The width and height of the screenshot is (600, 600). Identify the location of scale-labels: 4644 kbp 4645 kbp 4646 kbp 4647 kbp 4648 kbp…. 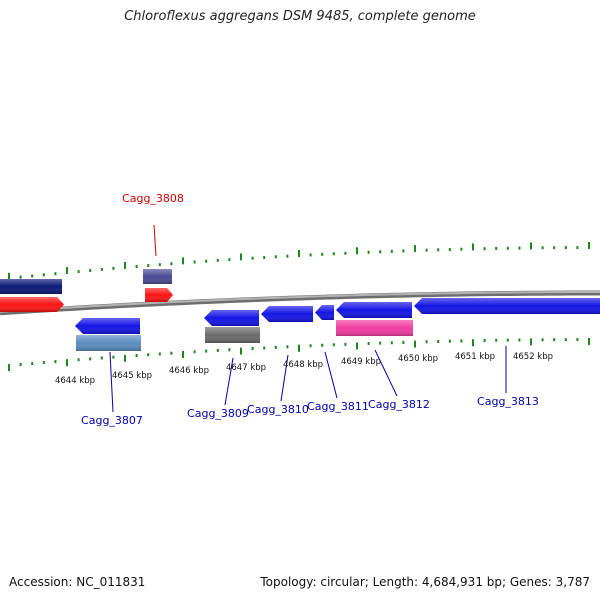
(304, 369).